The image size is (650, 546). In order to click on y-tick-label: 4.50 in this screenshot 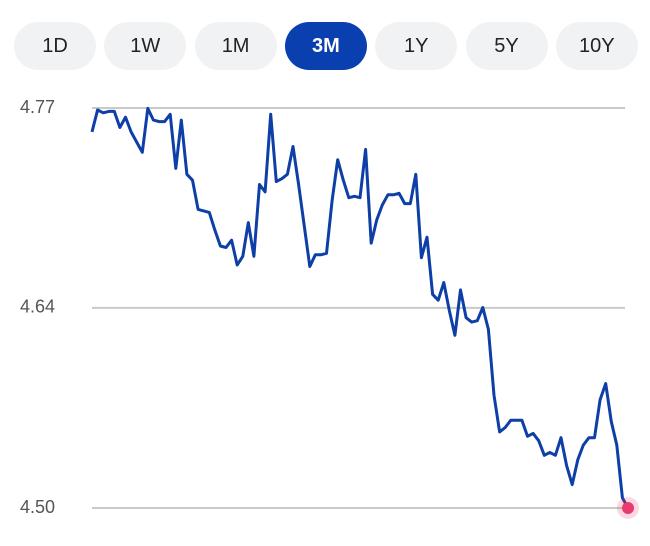, I will do `click(37, 507)`.